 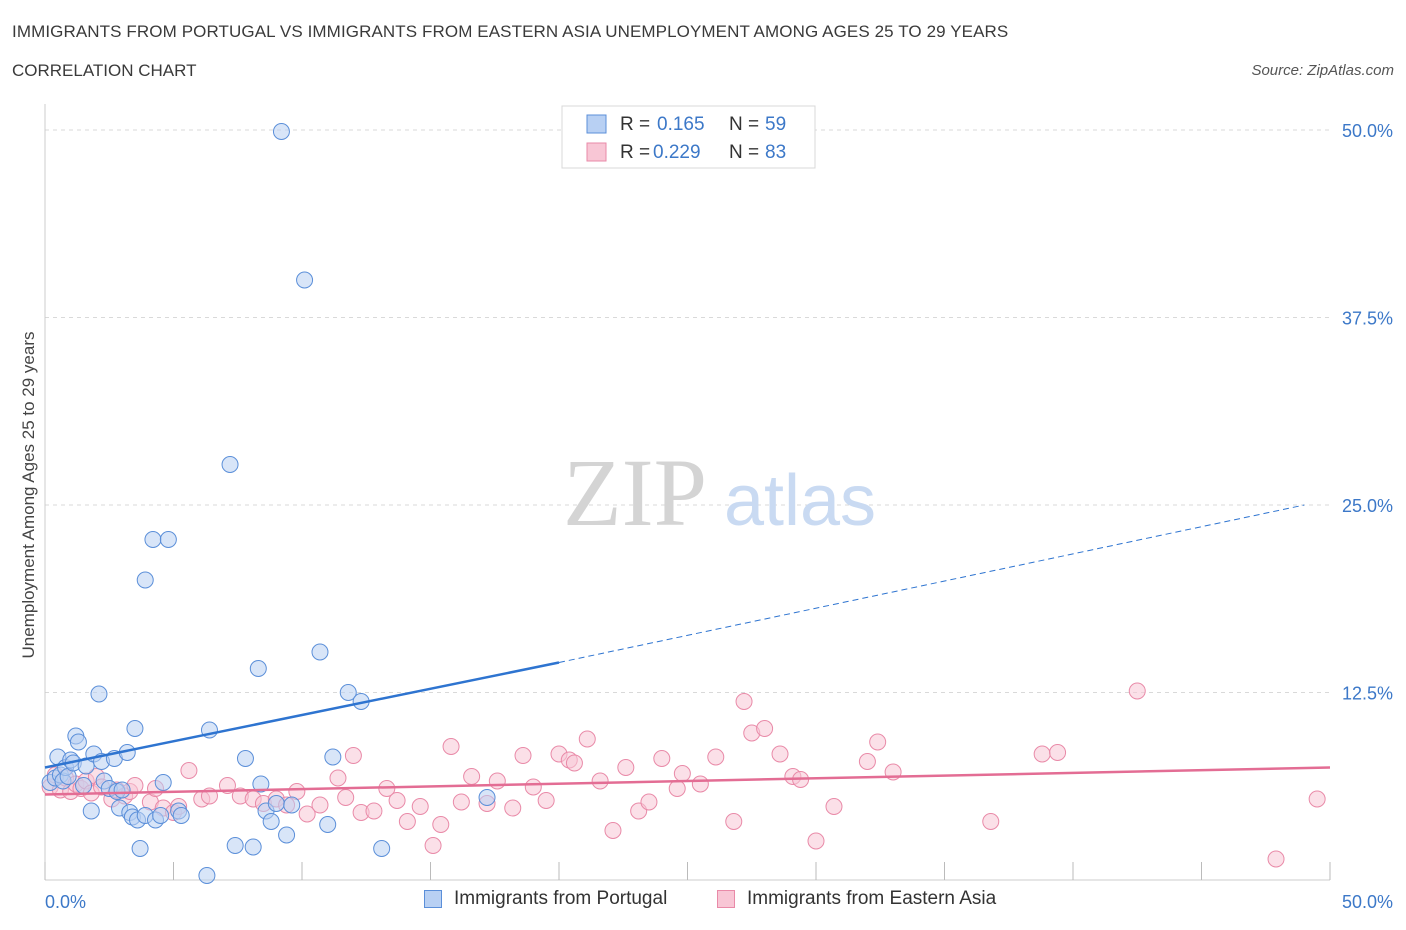 What do you see at coordinates (744, 124) in the screenshot?
I see `legend-n-label-portugal: N =` at bounding box center [744, 124].